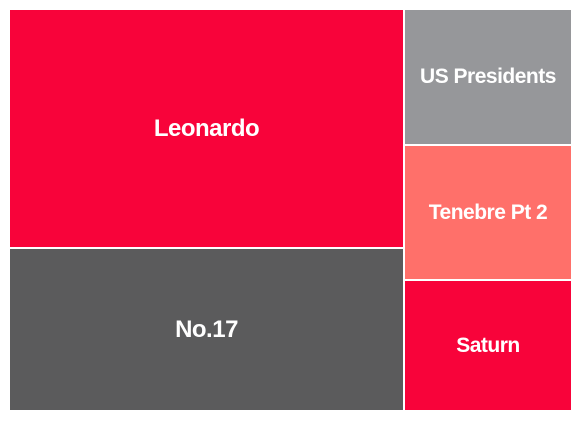 This screenshot has width=582, height=426. I want to click on tile-saturn: Saturn, so click(488, 345).